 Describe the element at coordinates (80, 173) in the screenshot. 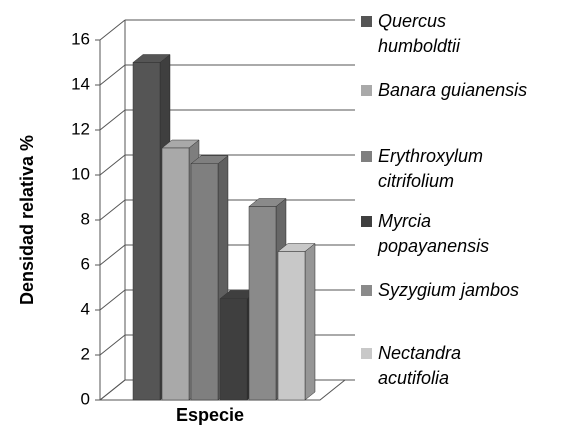

I see `y-tick-label: 10` at that location.